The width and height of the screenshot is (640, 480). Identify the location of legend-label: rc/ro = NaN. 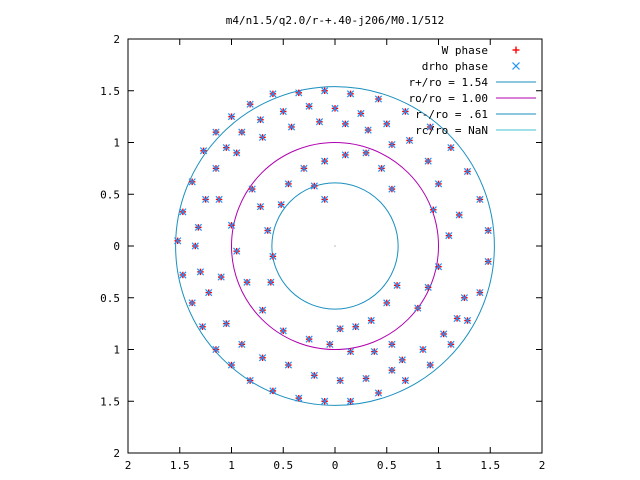
(451, 130).